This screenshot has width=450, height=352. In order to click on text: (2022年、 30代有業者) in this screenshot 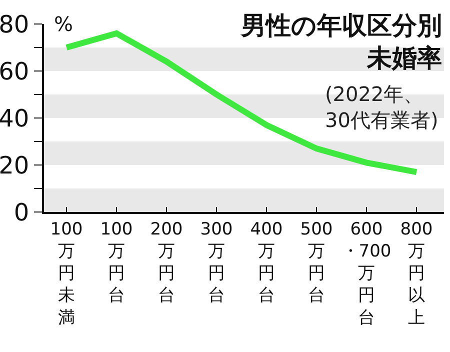, I will do `click(381, 107)`.